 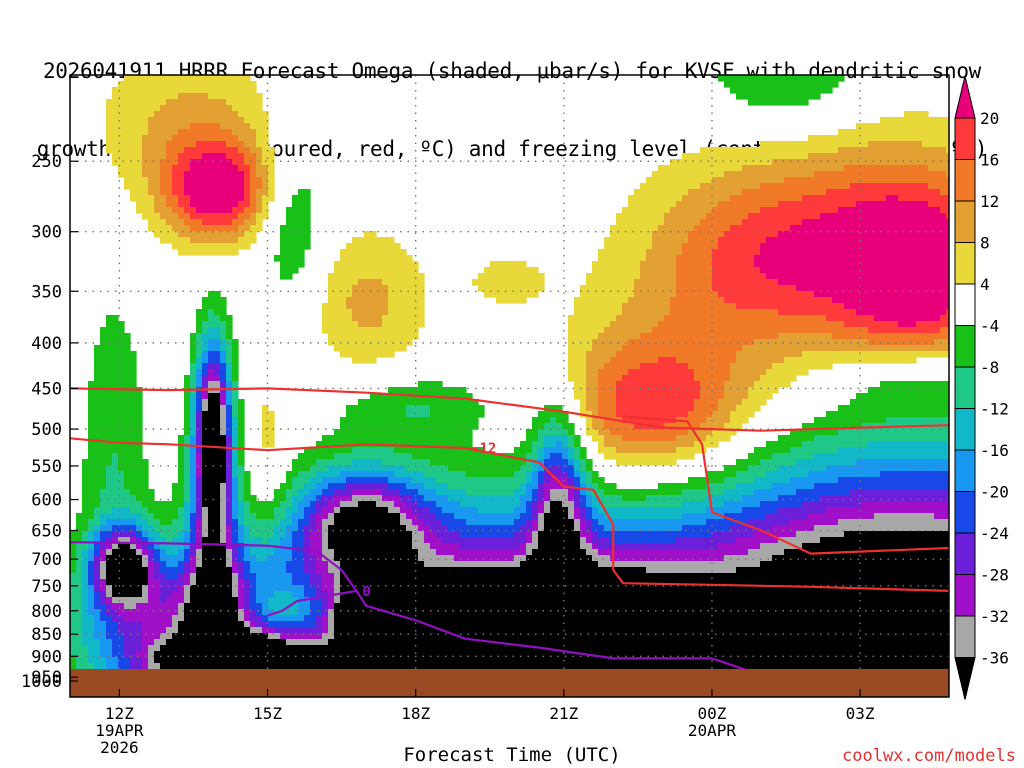 I want to click on colorbar-label: -4, so click(x=989, y=326).